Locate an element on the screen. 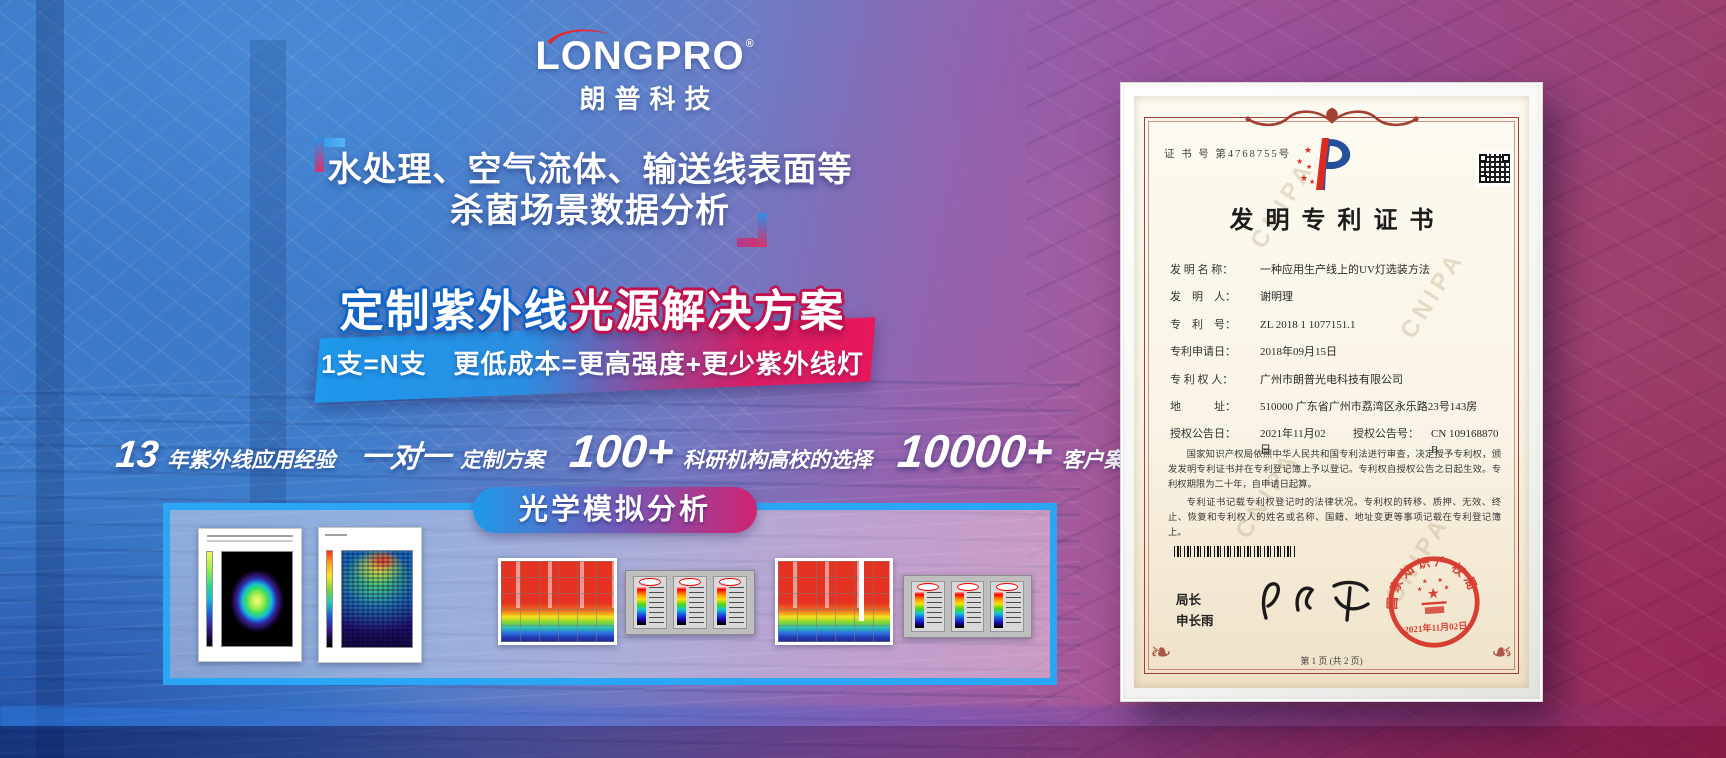 This screenshot has width=1726, height=758. grant-row: 授权公告日： 2021年11月02日 授权公告号： CN 109168870 B is located at coordinates (1336, 442).